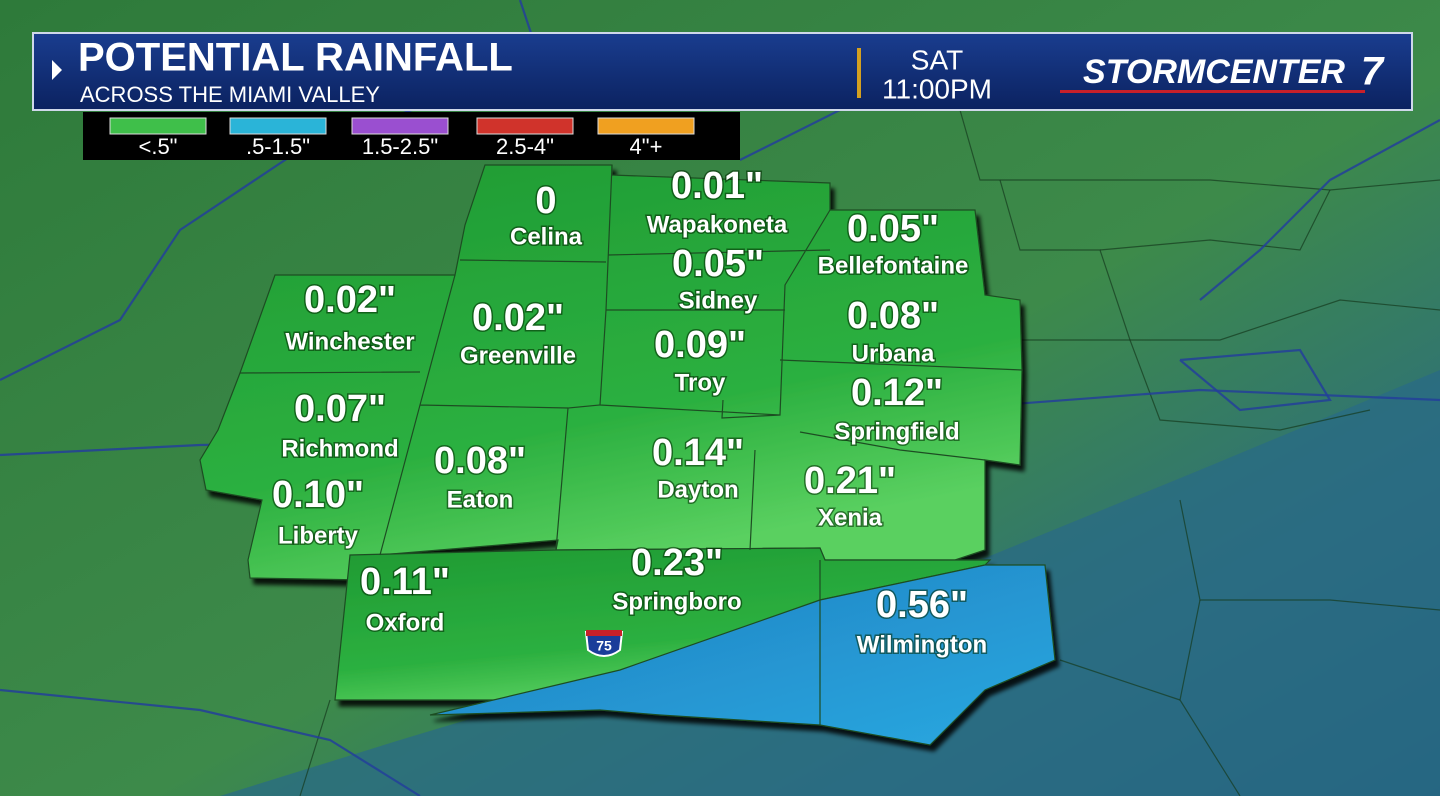  What do you see at coordinates (546, 236) in the screenshot?
I see `city-name: Celina` at bounding box center [546, 236].